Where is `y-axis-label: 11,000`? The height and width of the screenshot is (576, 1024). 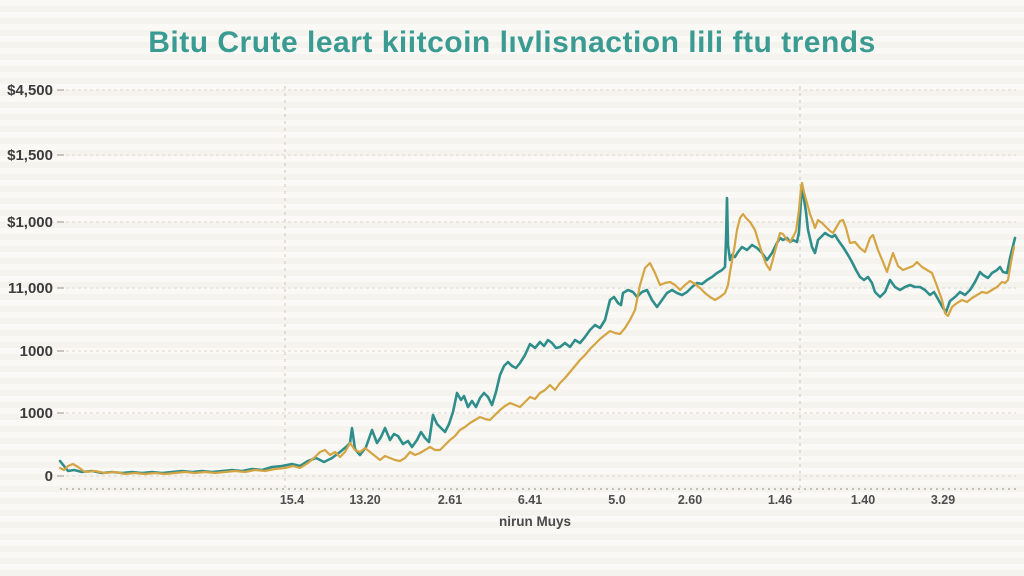 y-axis-label: 11,000 is located at coordinates (30, 288).